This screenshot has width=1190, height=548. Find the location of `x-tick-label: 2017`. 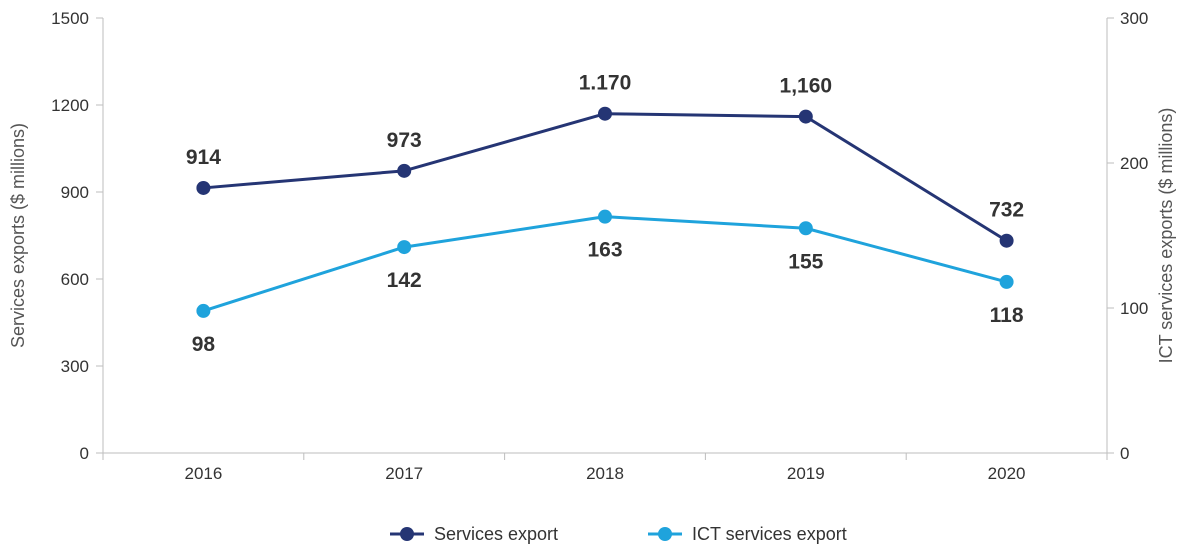

x-tick-label: 2017 is located at coordinates (404, 473).